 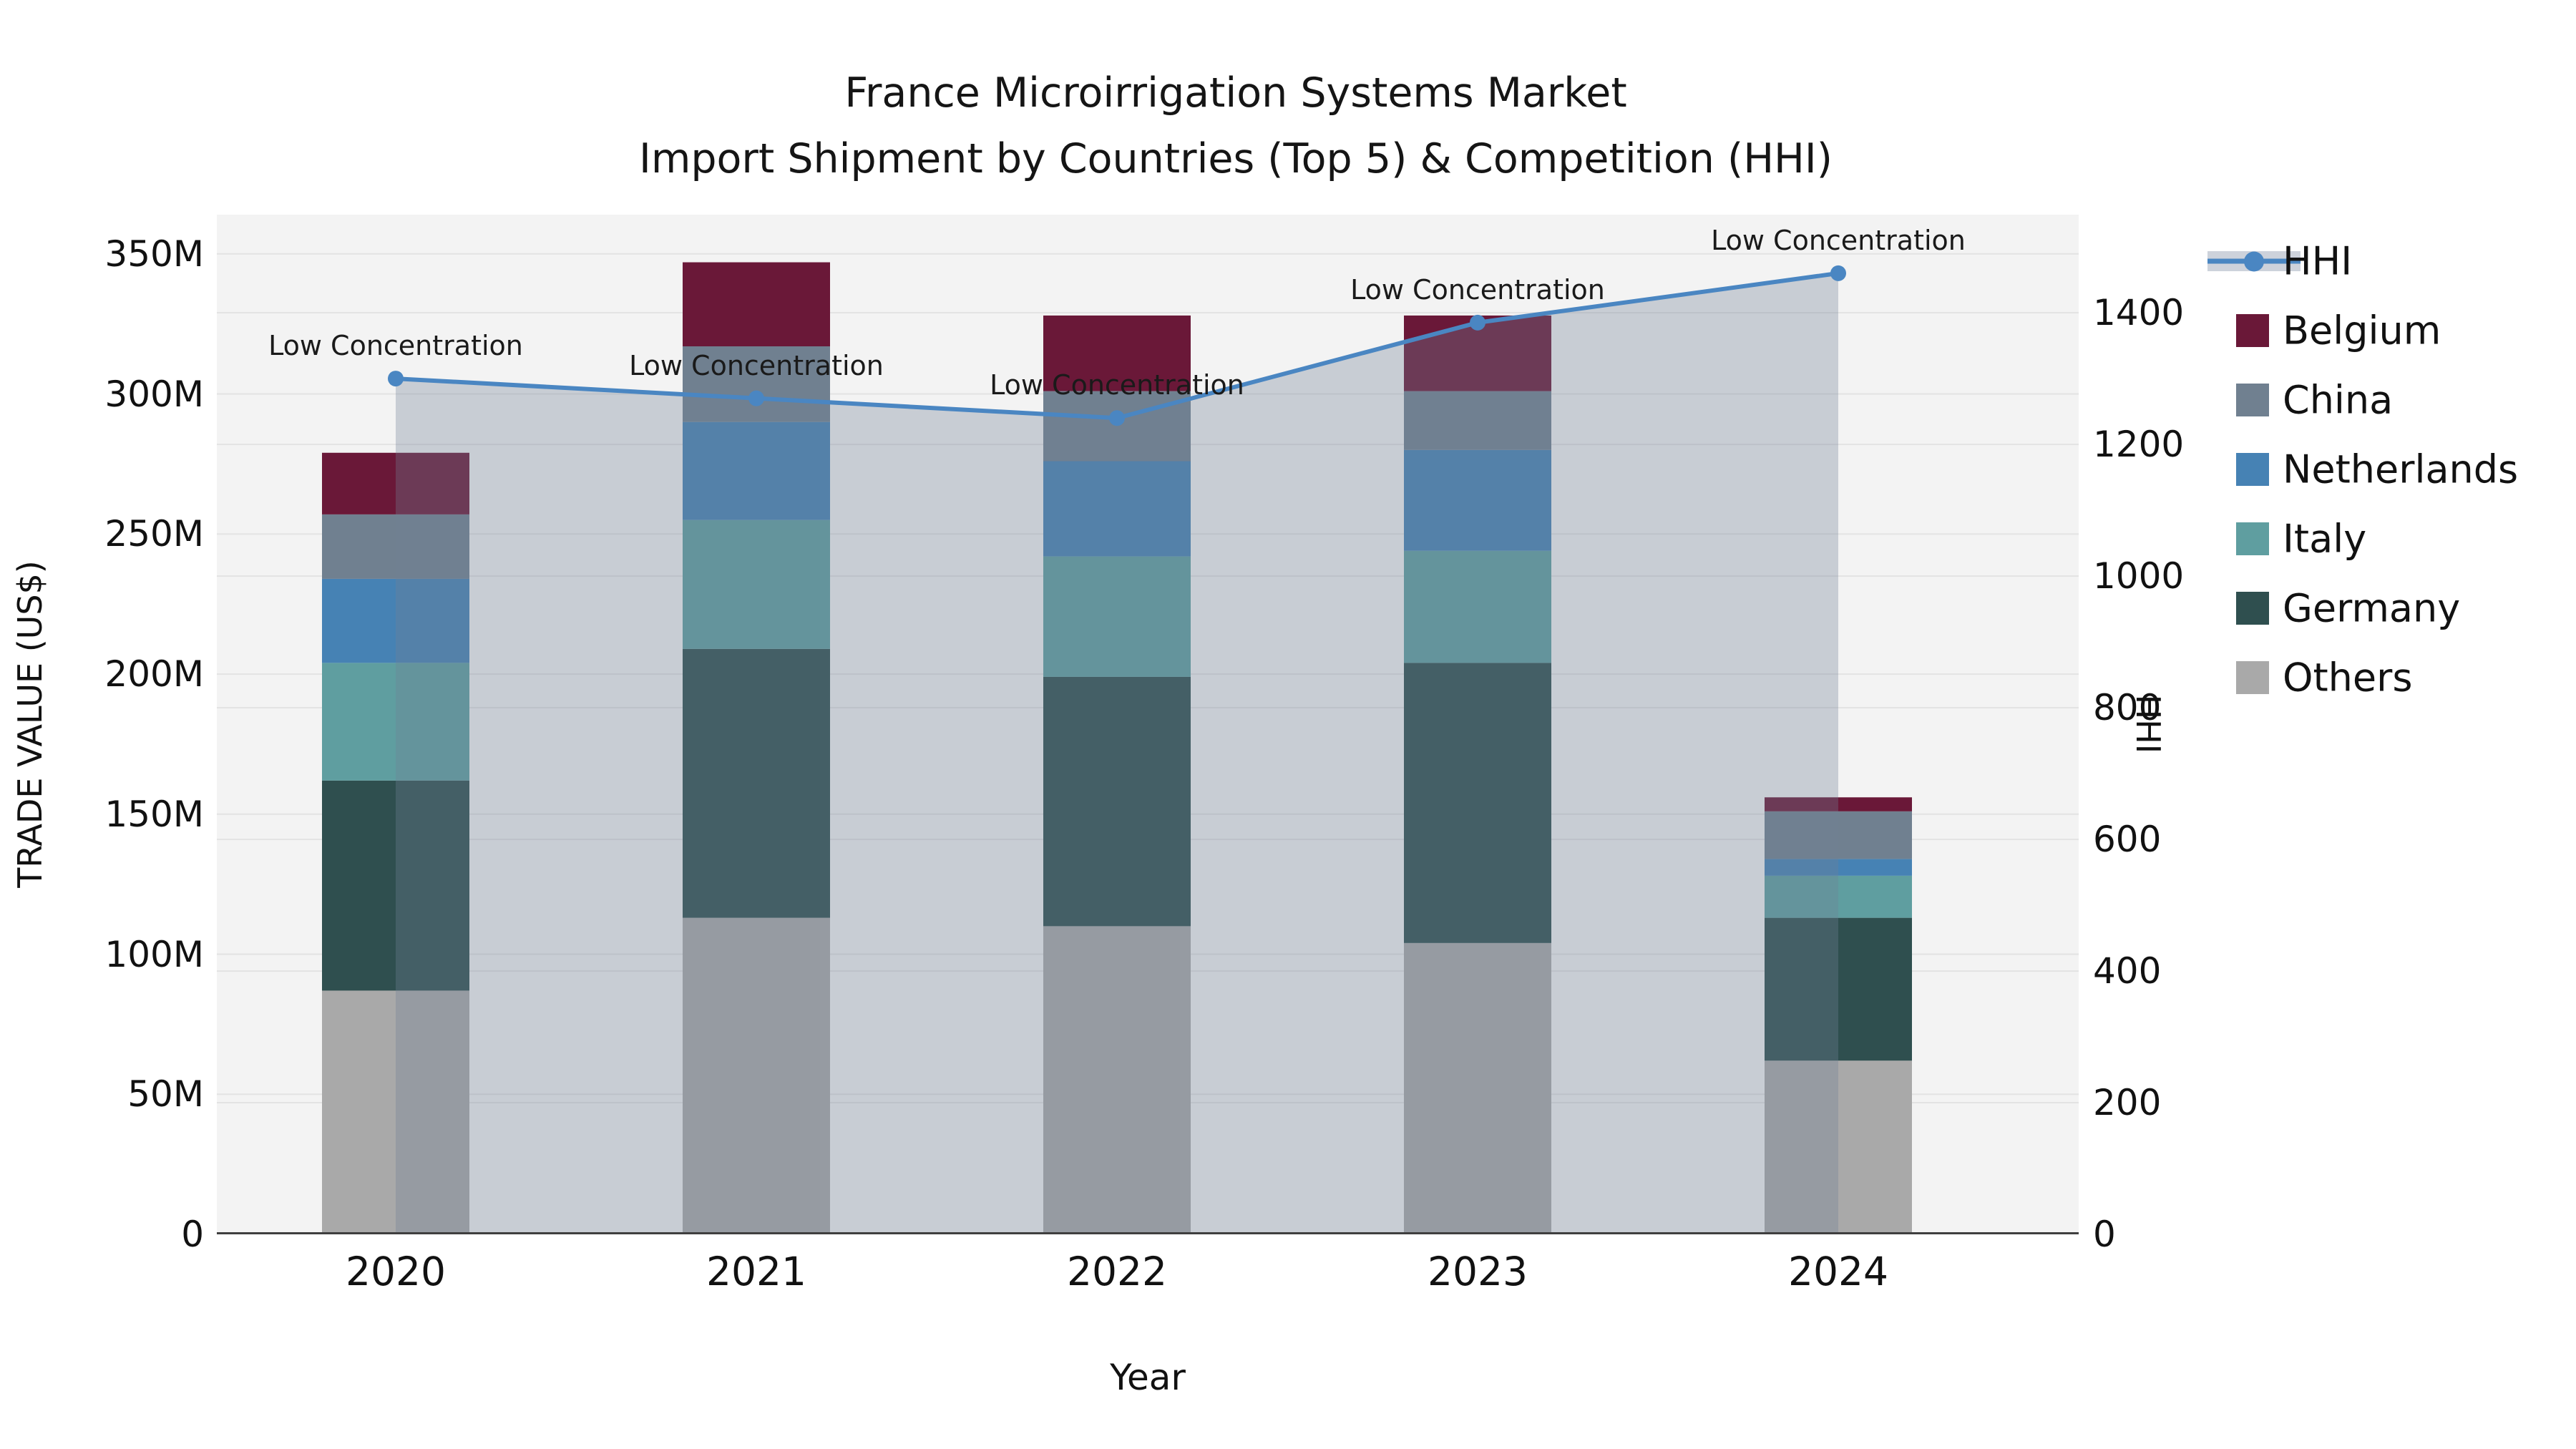 I want to click on legend-swatch-others, so click(x=2252, y=677).